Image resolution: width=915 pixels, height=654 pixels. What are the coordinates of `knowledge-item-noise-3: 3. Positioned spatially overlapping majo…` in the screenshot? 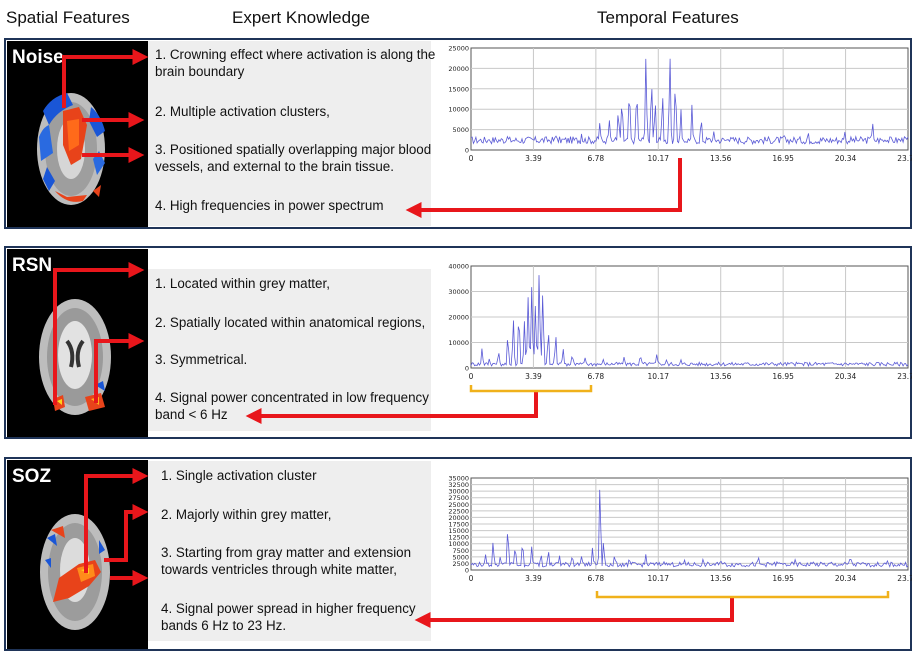 It's located at (293, 158).